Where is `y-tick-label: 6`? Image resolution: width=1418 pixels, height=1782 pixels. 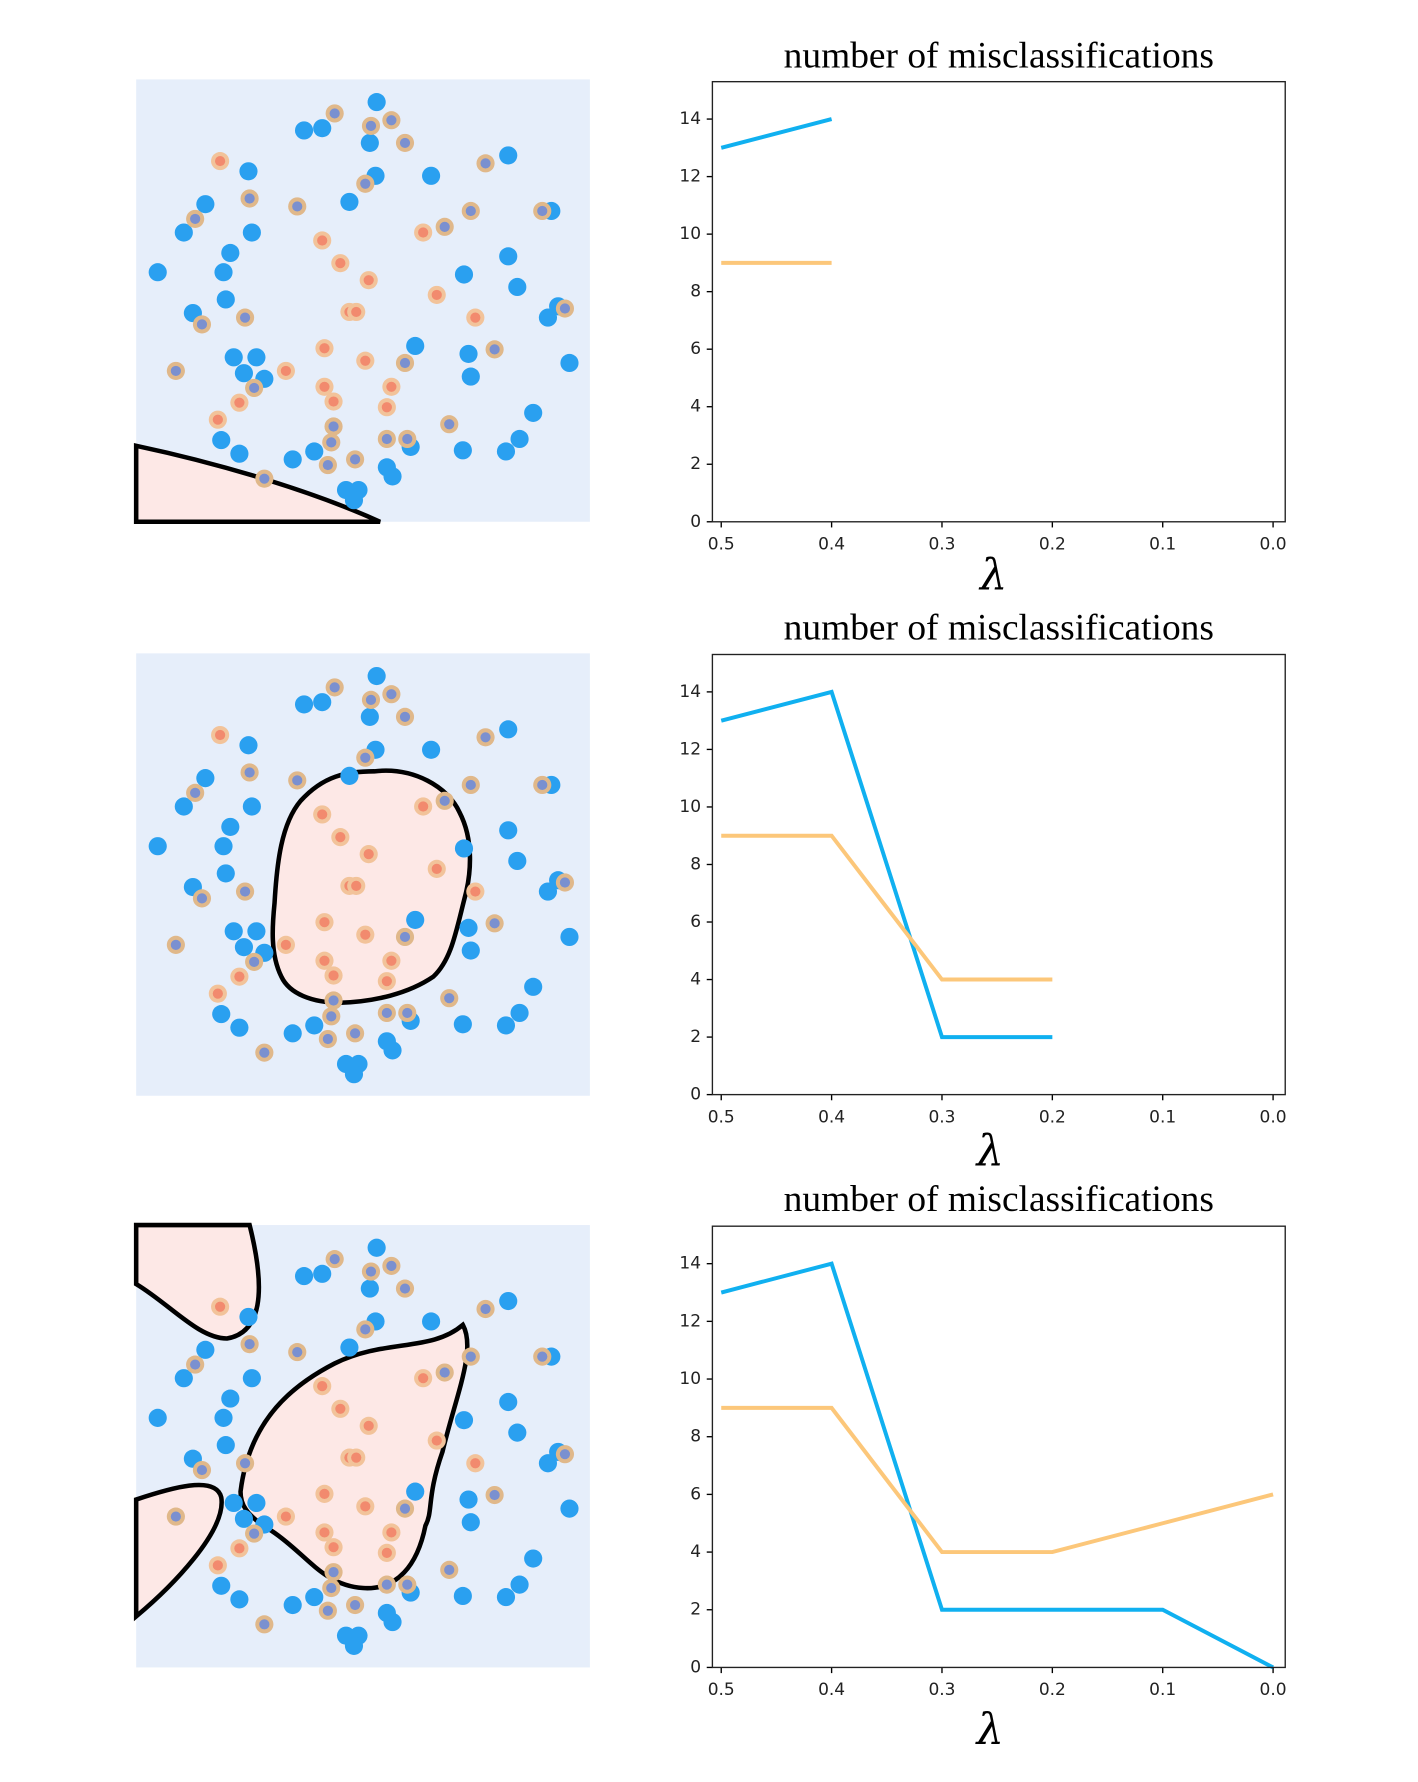
y-tick-label: 6 is located at coordinates (695, 922).